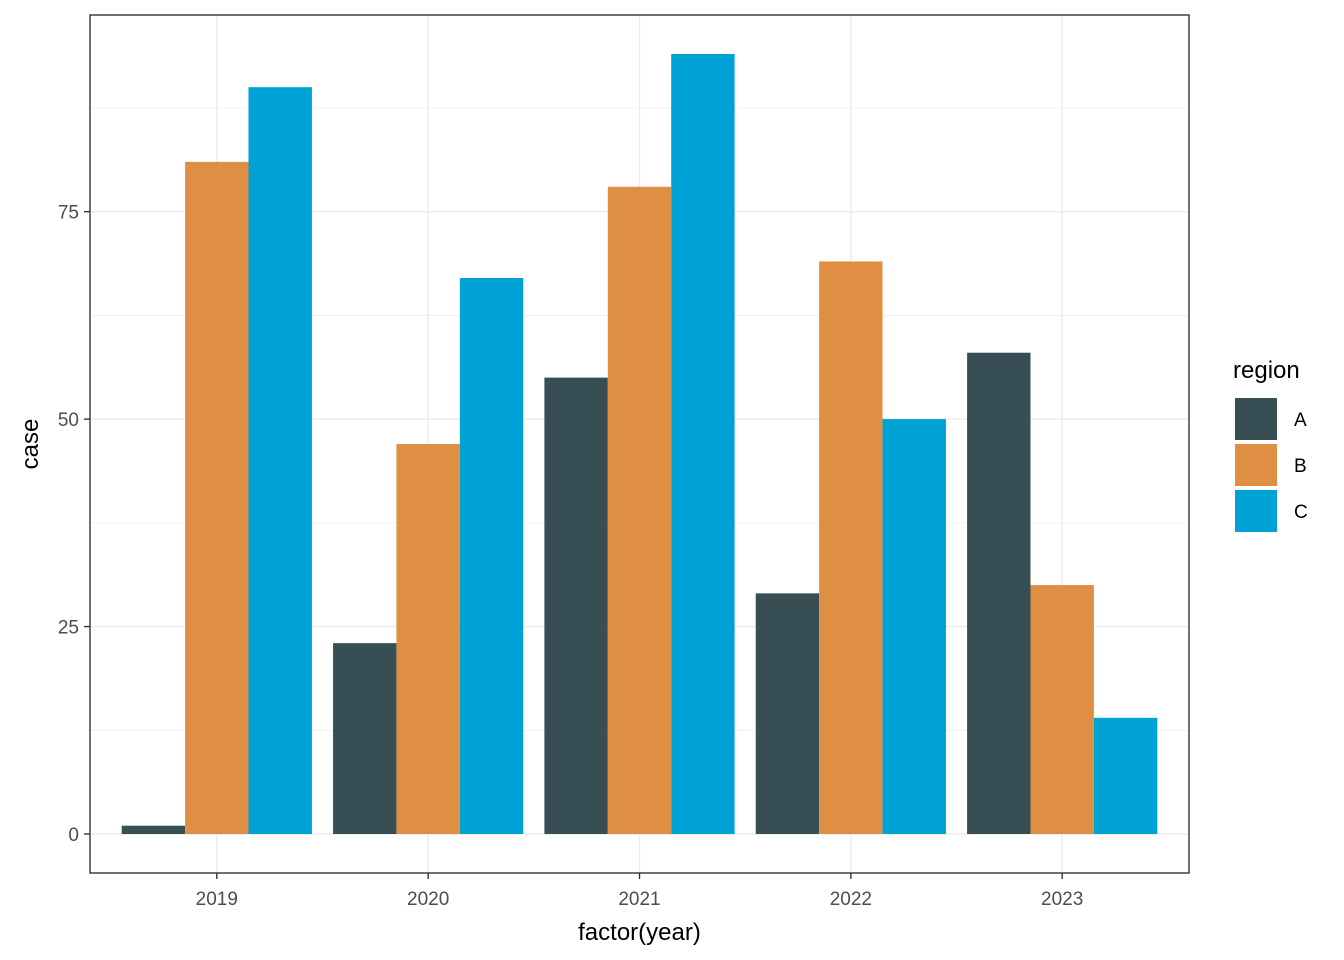 This screenshot has width=1344, height=960. What do you see at coordinates (217, 498) in the screenshot?
I see `bar-b-2019` at bounding box center [217, 498].